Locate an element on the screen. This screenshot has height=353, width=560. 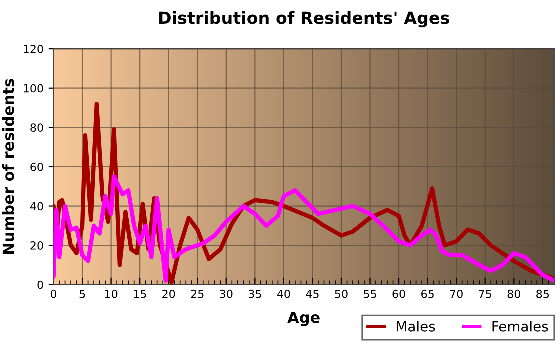
legend-label: Males is located at coordinates (416, 326).